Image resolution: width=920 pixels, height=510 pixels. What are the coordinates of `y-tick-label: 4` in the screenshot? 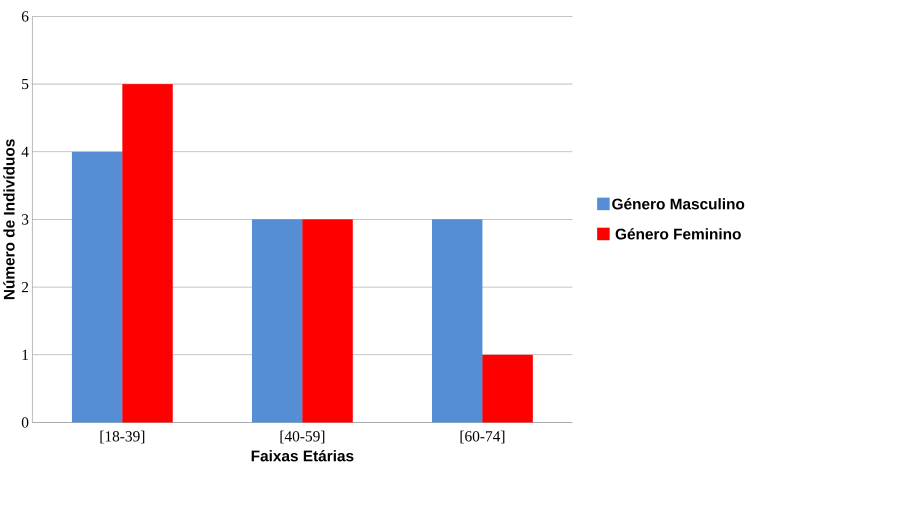 It's located at (25, 151).